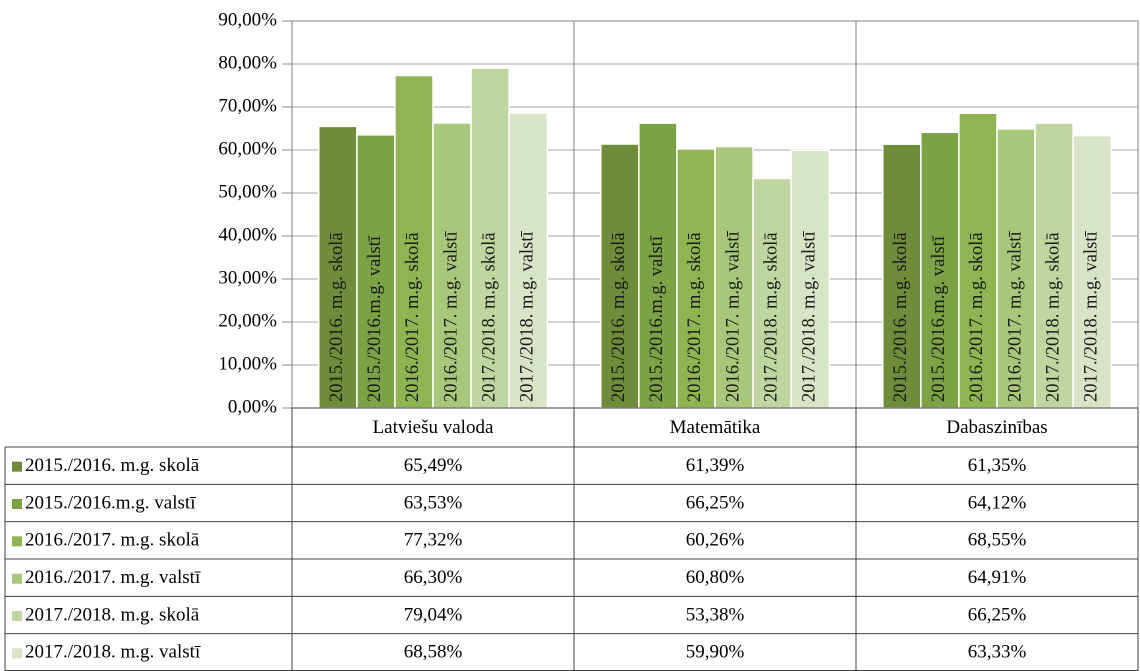 The width and height of the screenshot is (1140, 671). I want to click on y-tick-label: 70,00%, so click(247, 105).